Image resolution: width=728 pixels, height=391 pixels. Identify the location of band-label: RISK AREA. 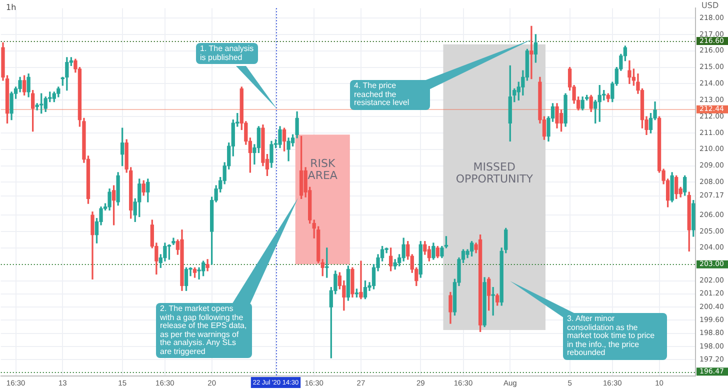
(323, 169).